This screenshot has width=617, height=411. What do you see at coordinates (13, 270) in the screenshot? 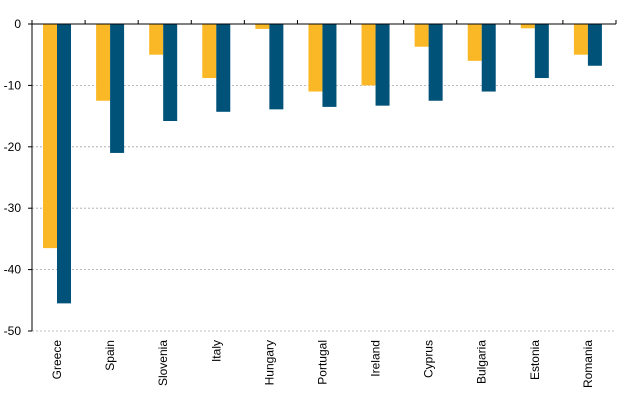
I see `y-tick-label: -40` at bounding box center [13, 270].